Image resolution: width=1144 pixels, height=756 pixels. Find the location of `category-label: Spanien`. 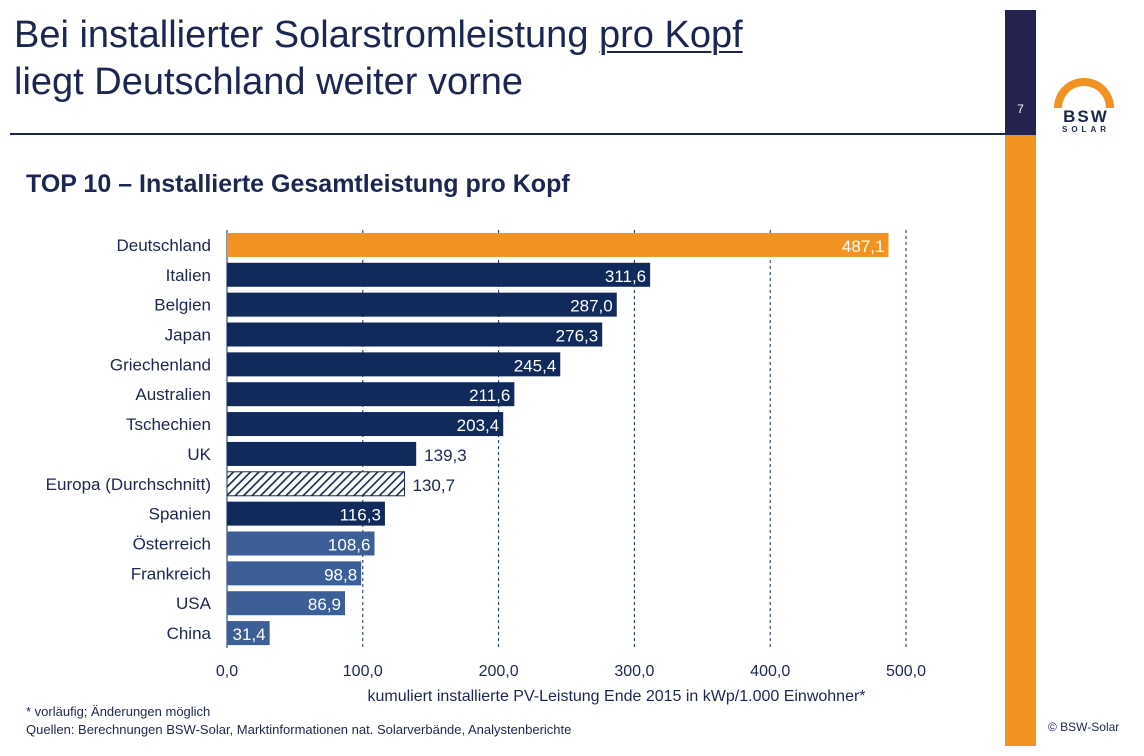

category-label: Spanien is located at coordinates (180, 514).